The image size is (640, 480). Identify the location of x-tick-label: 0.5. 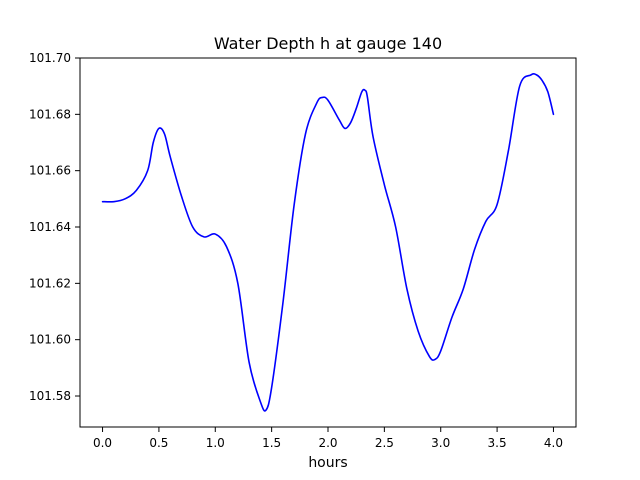
(158, 443).